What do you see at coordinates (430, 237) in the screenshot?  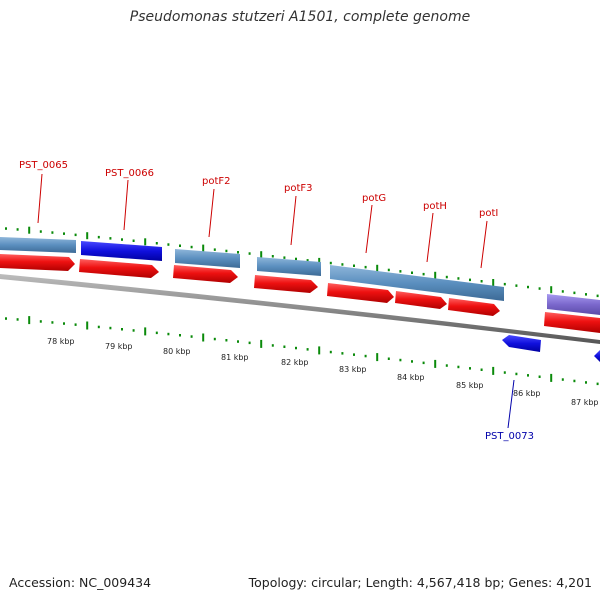 I see `callout-line-potH` at bounding box center [430, 237].